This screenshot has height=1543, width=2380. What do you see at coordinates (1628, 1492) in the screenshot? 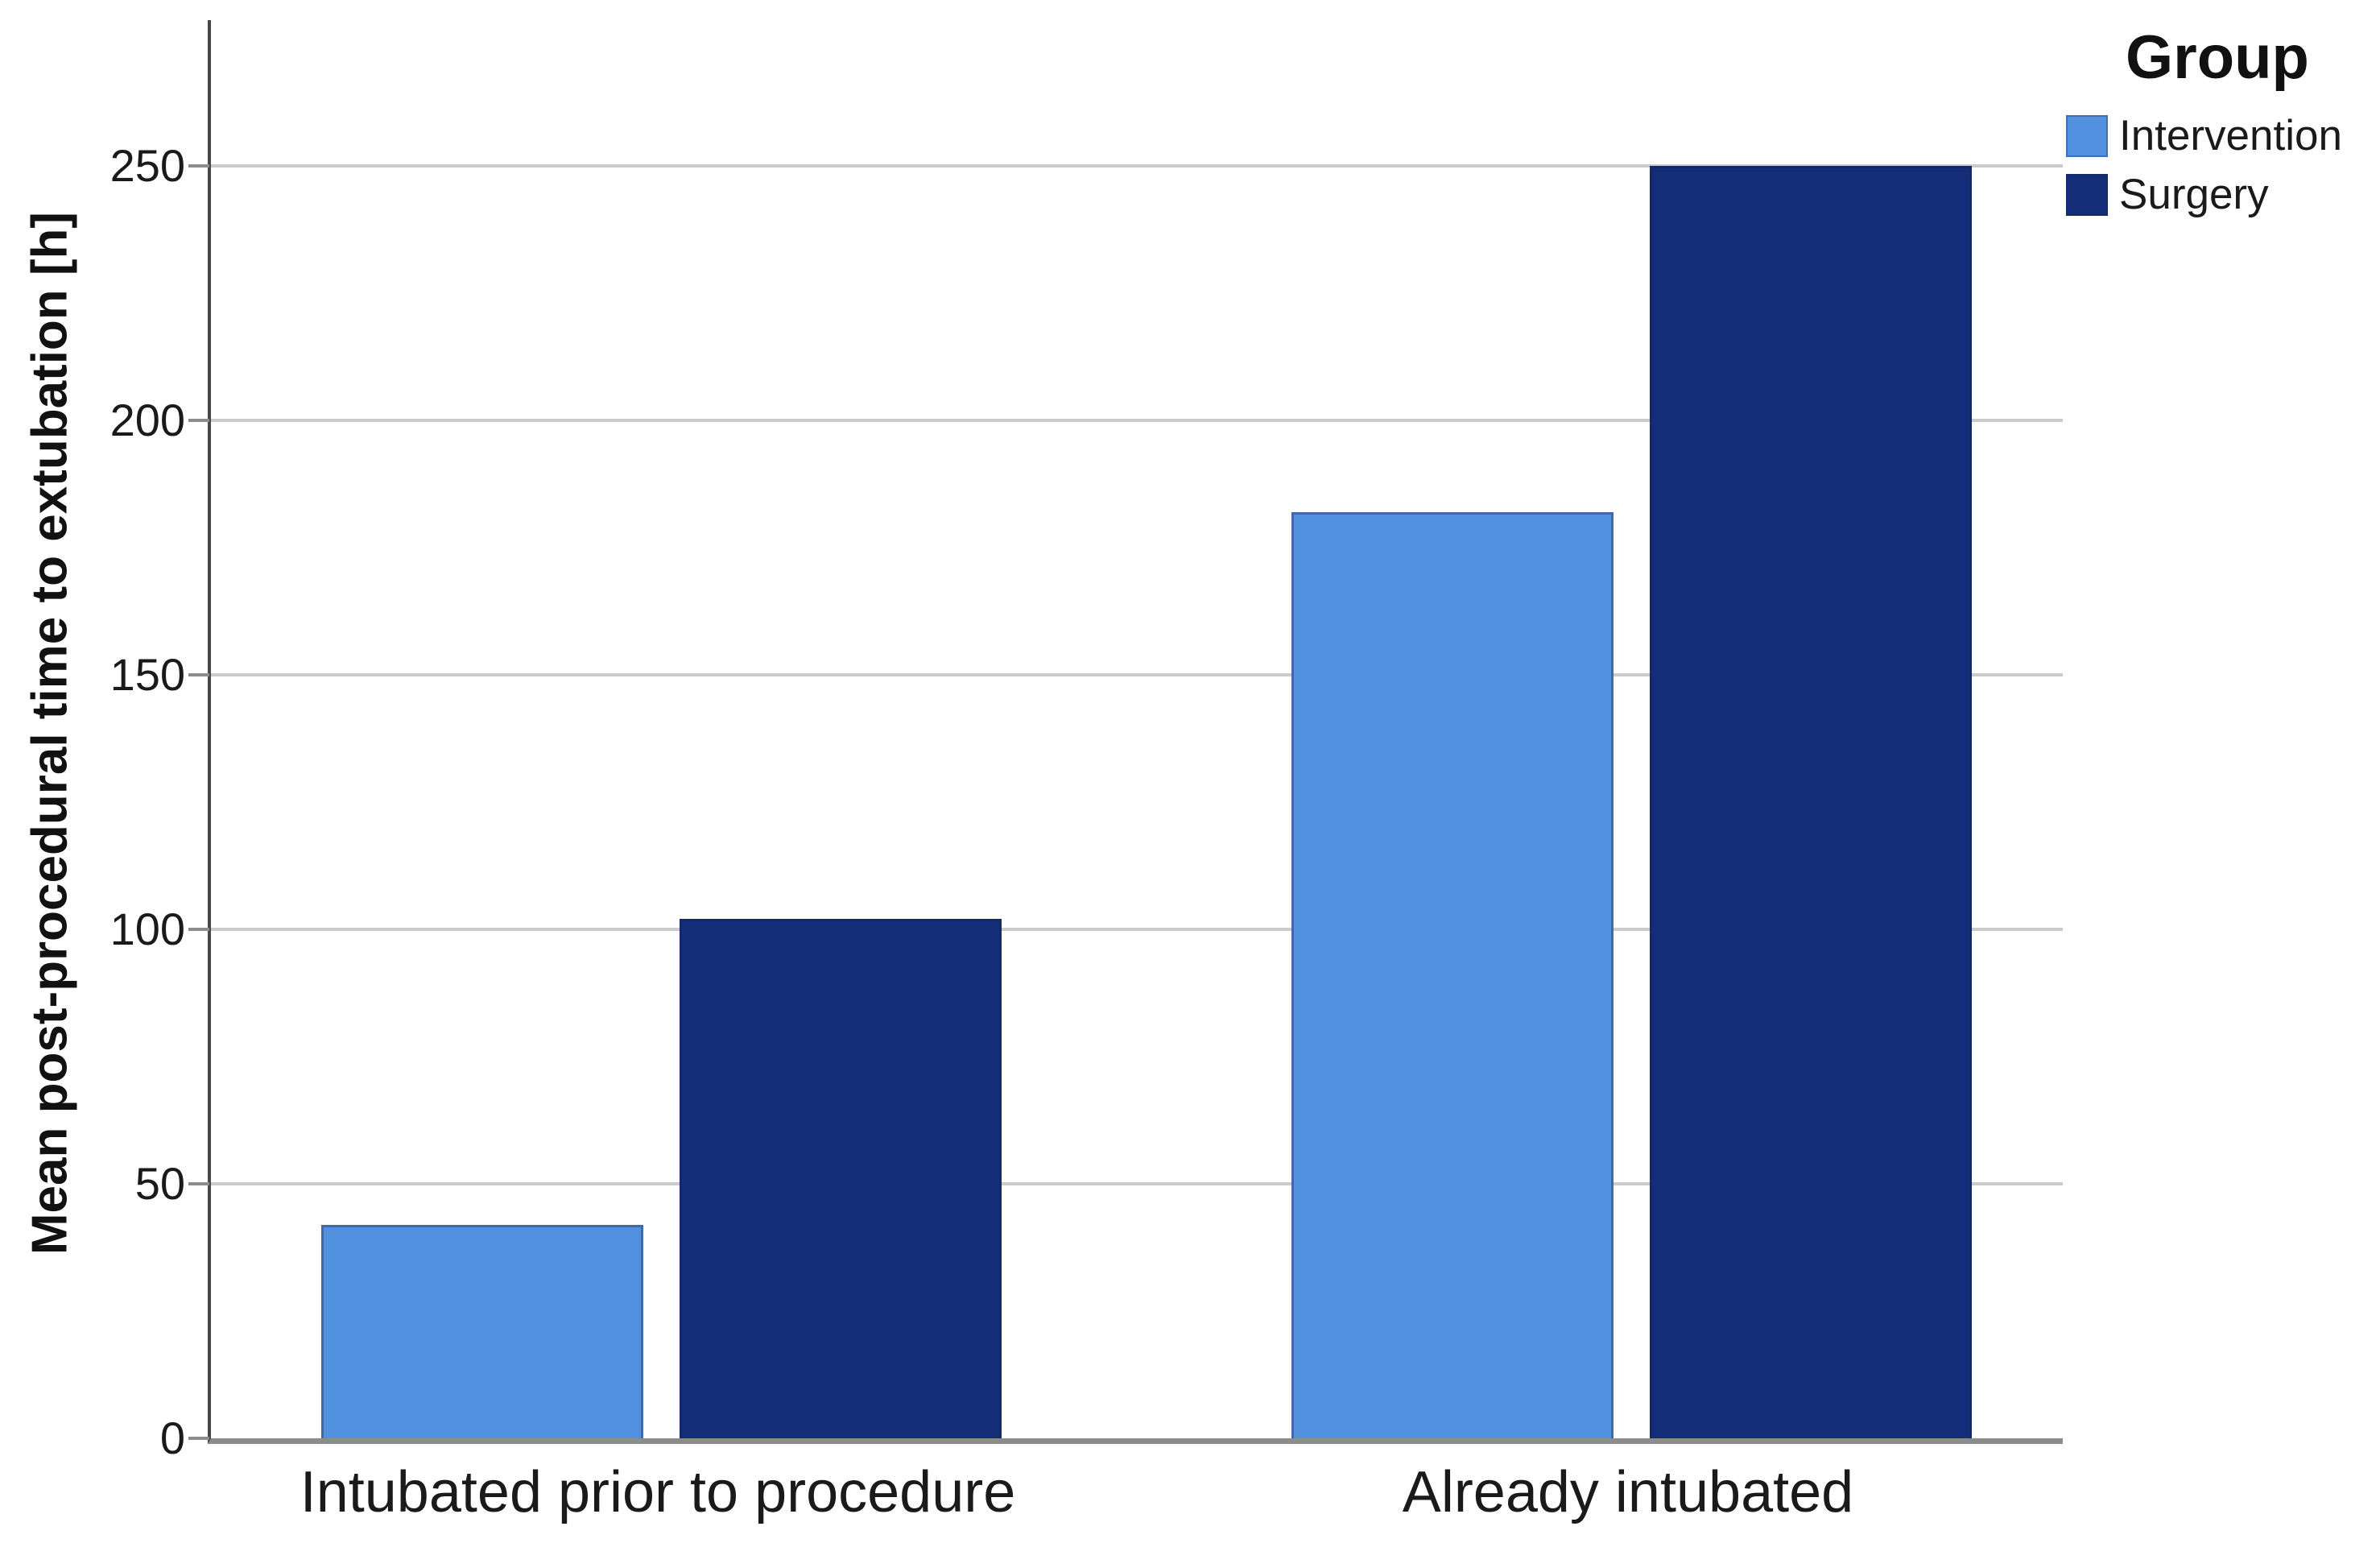
I see `x-category-label: Already intubated` at bounding box center [1628, 1492].